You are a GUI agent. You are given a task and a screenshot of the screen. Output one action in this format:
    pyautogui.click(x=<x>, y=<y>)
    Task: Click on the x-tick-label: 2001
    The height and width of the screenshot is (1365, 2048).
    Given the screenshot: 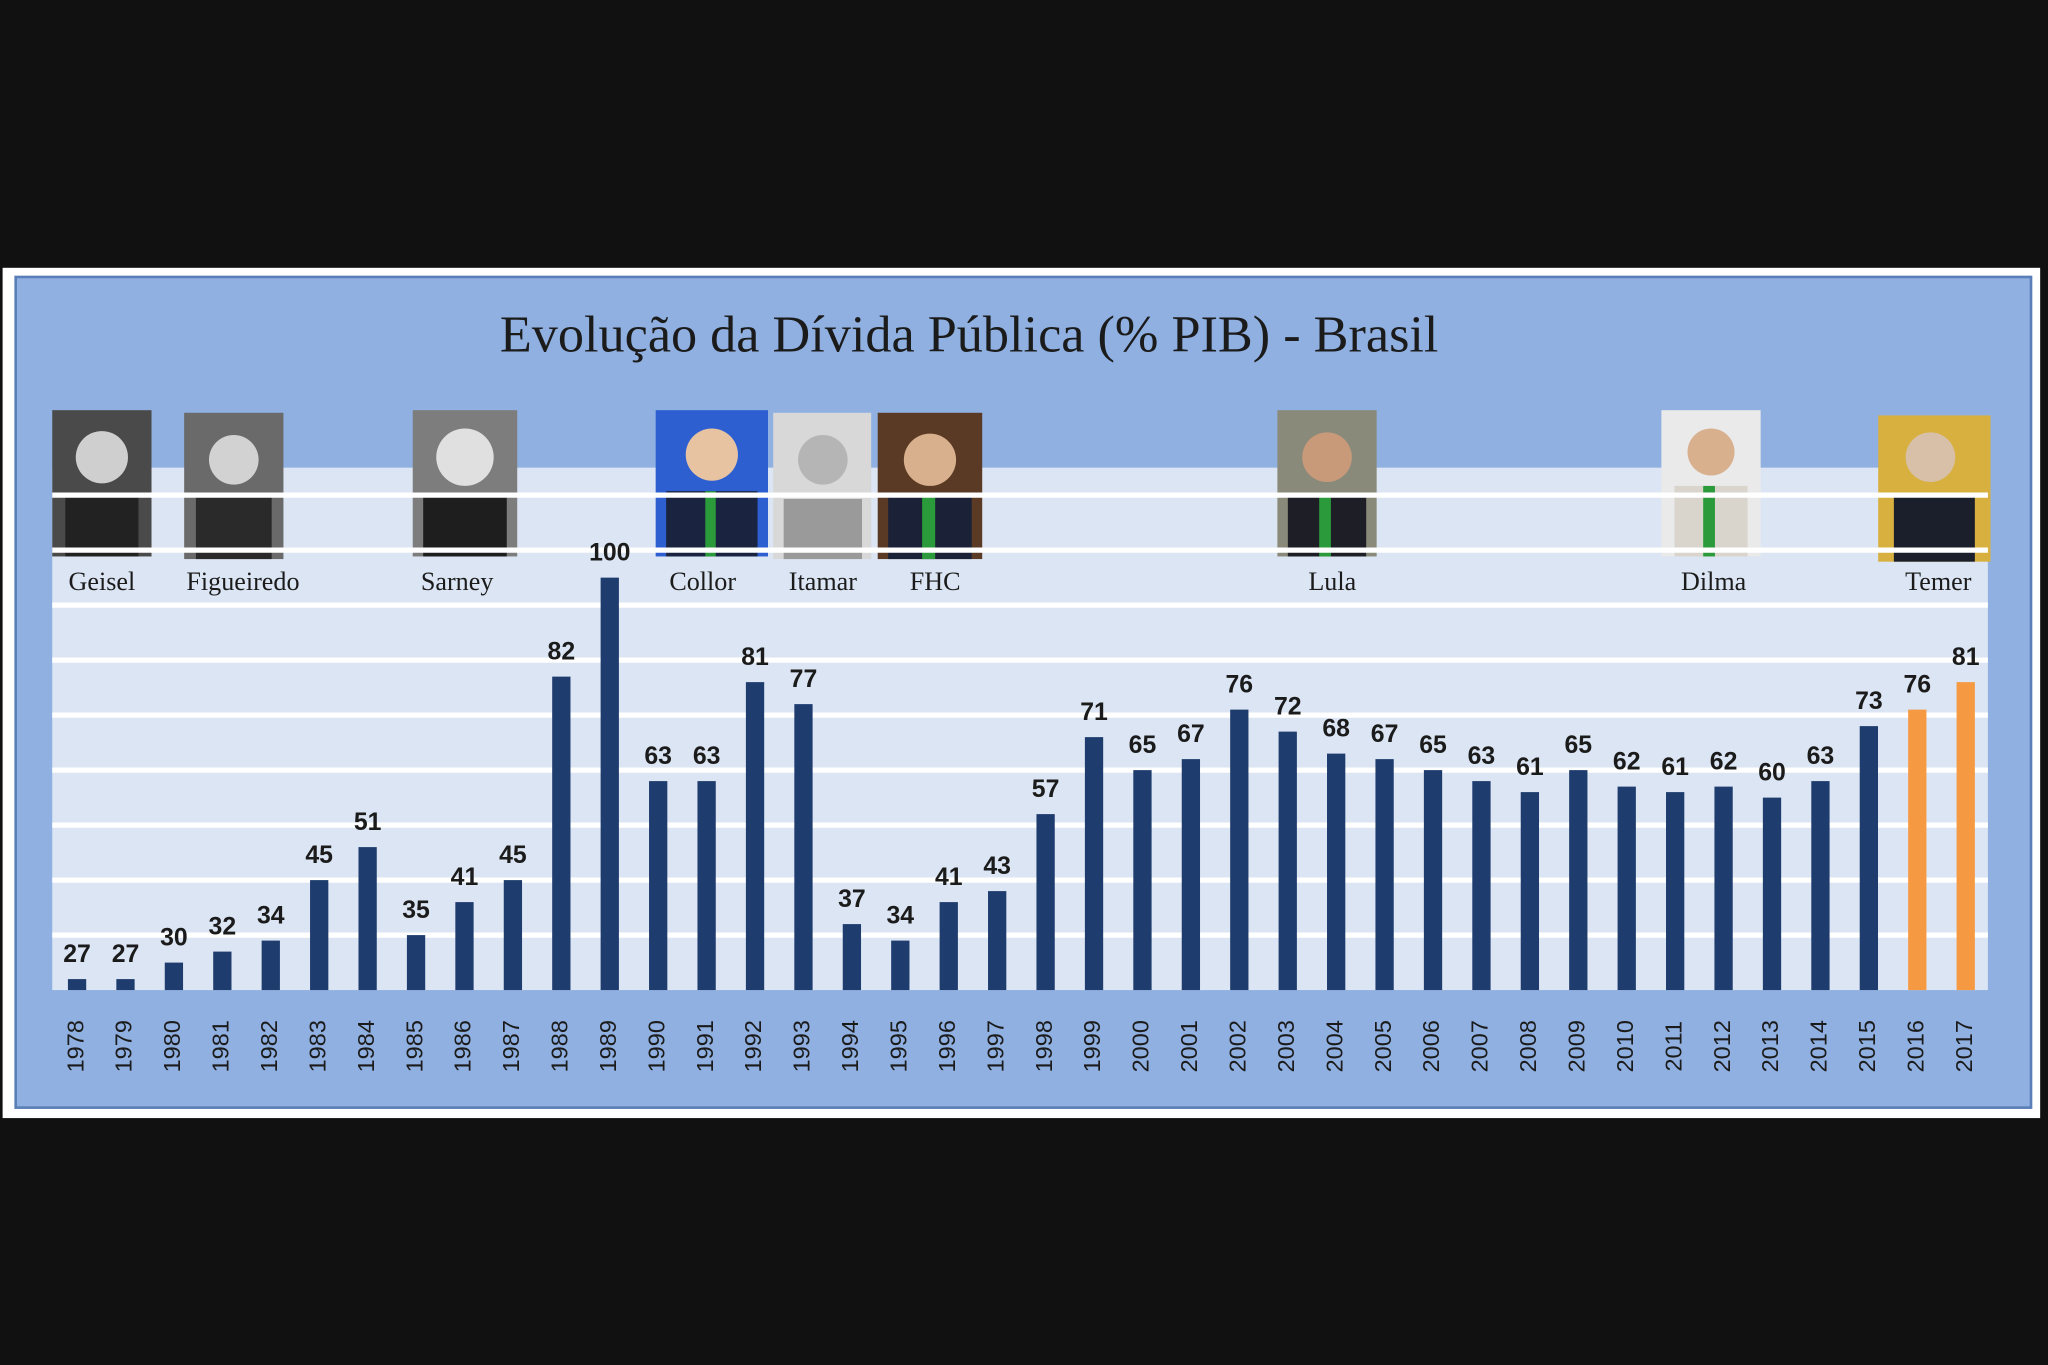 What is the action you would take?
    pyautogui.click(x=1189, y=1046)
    